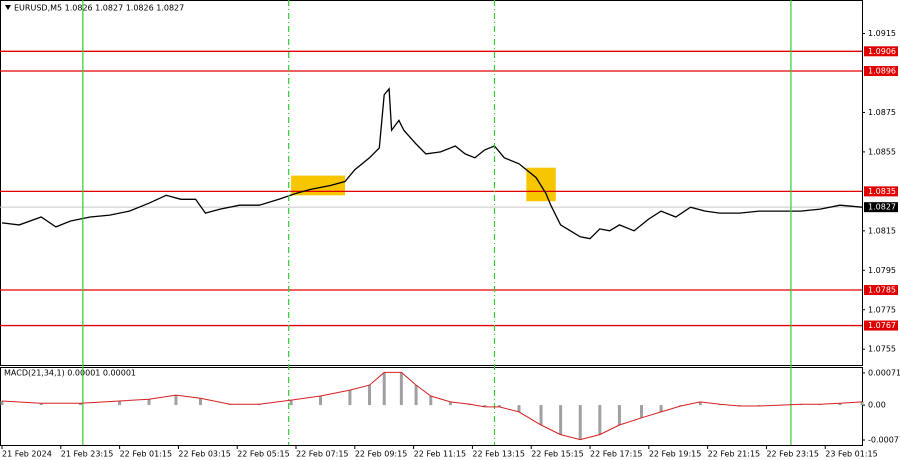  I want to click on y-tick-label: 1.0915, so click(882, 33).